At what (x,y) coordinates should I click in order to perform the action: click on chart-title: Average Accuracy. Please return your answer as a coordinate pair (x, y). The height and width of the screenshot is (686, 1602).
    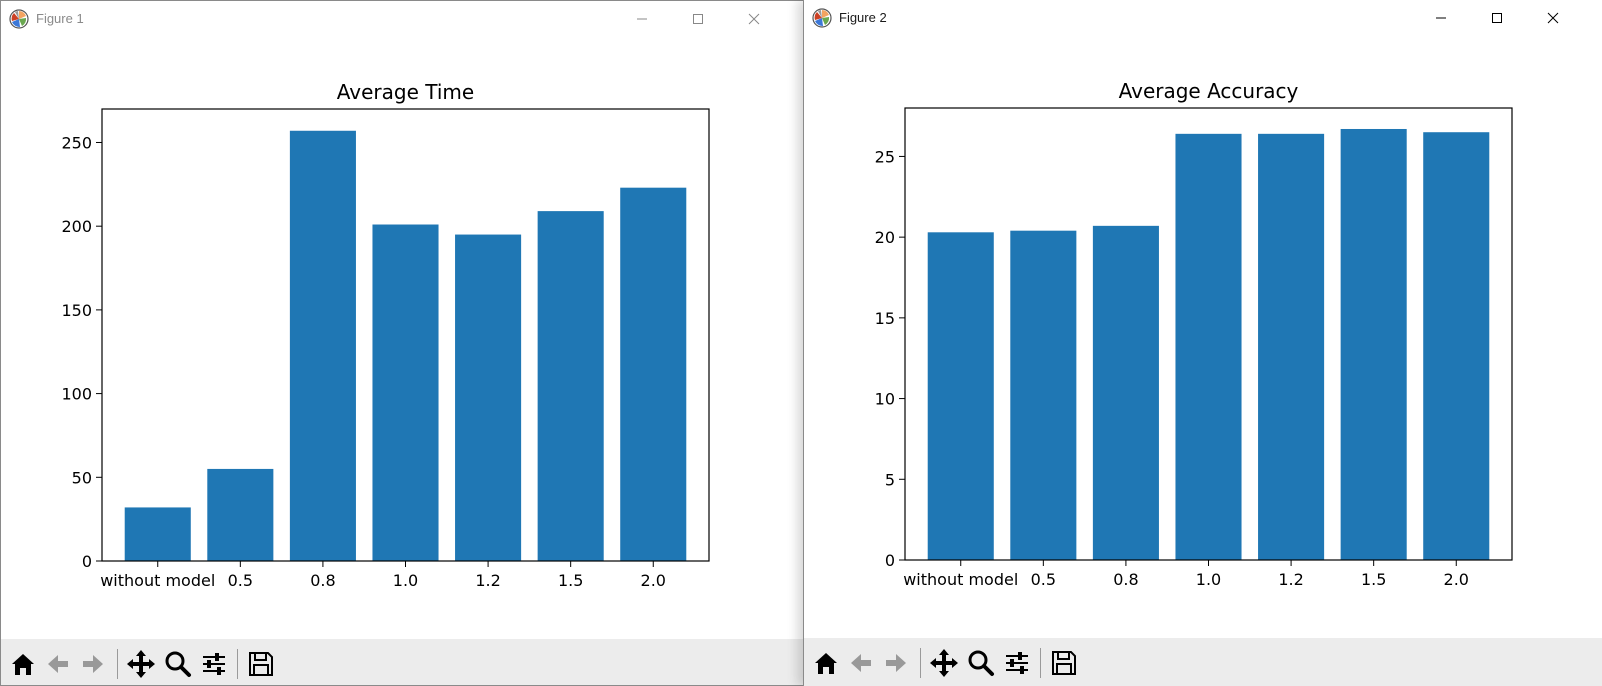
    Looking at the image, I should click on (1209, 91).